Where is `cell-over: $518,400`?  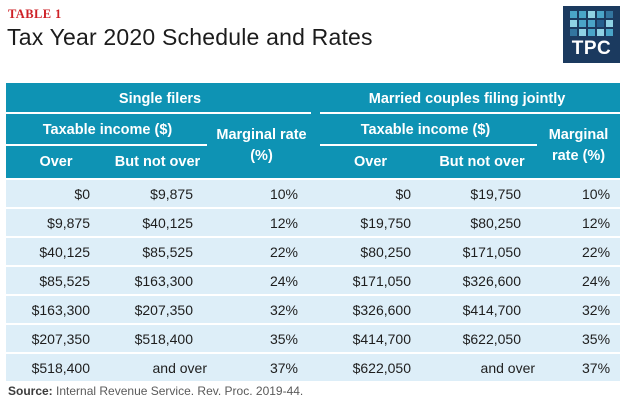
cell-over: $518,400 is located at coordinates (56, 366).